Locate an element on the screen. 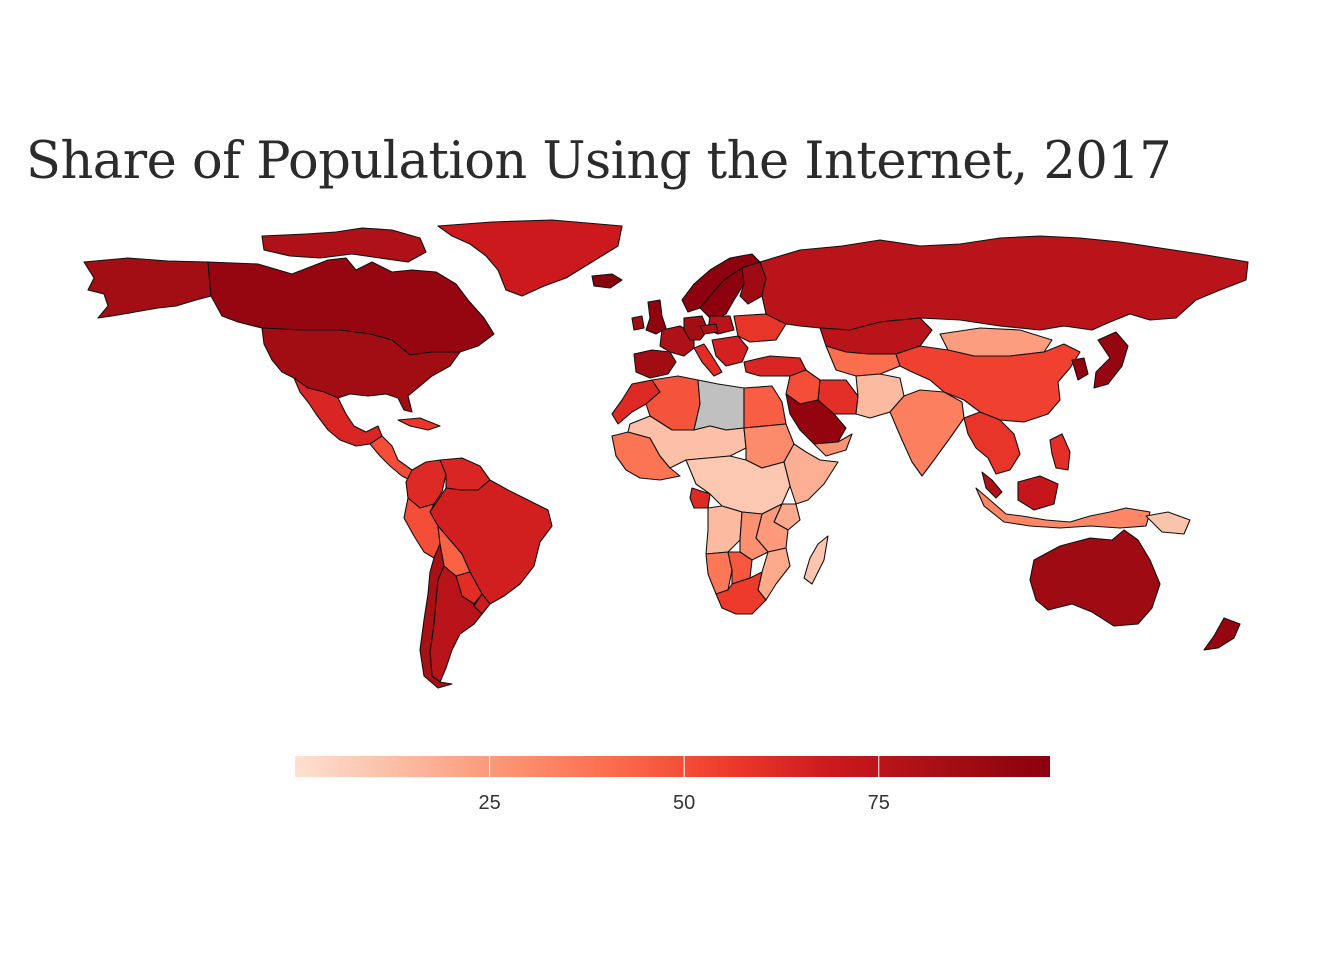 The height and width of the screenshot is (960, 1344). region-zambia is located at coordinates (754, 536).